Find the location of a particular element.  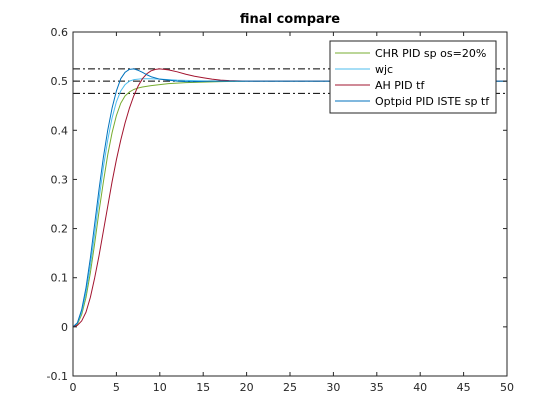

legend-label-1: CHR PID sp os=20% is located at coordinates (430, 53).